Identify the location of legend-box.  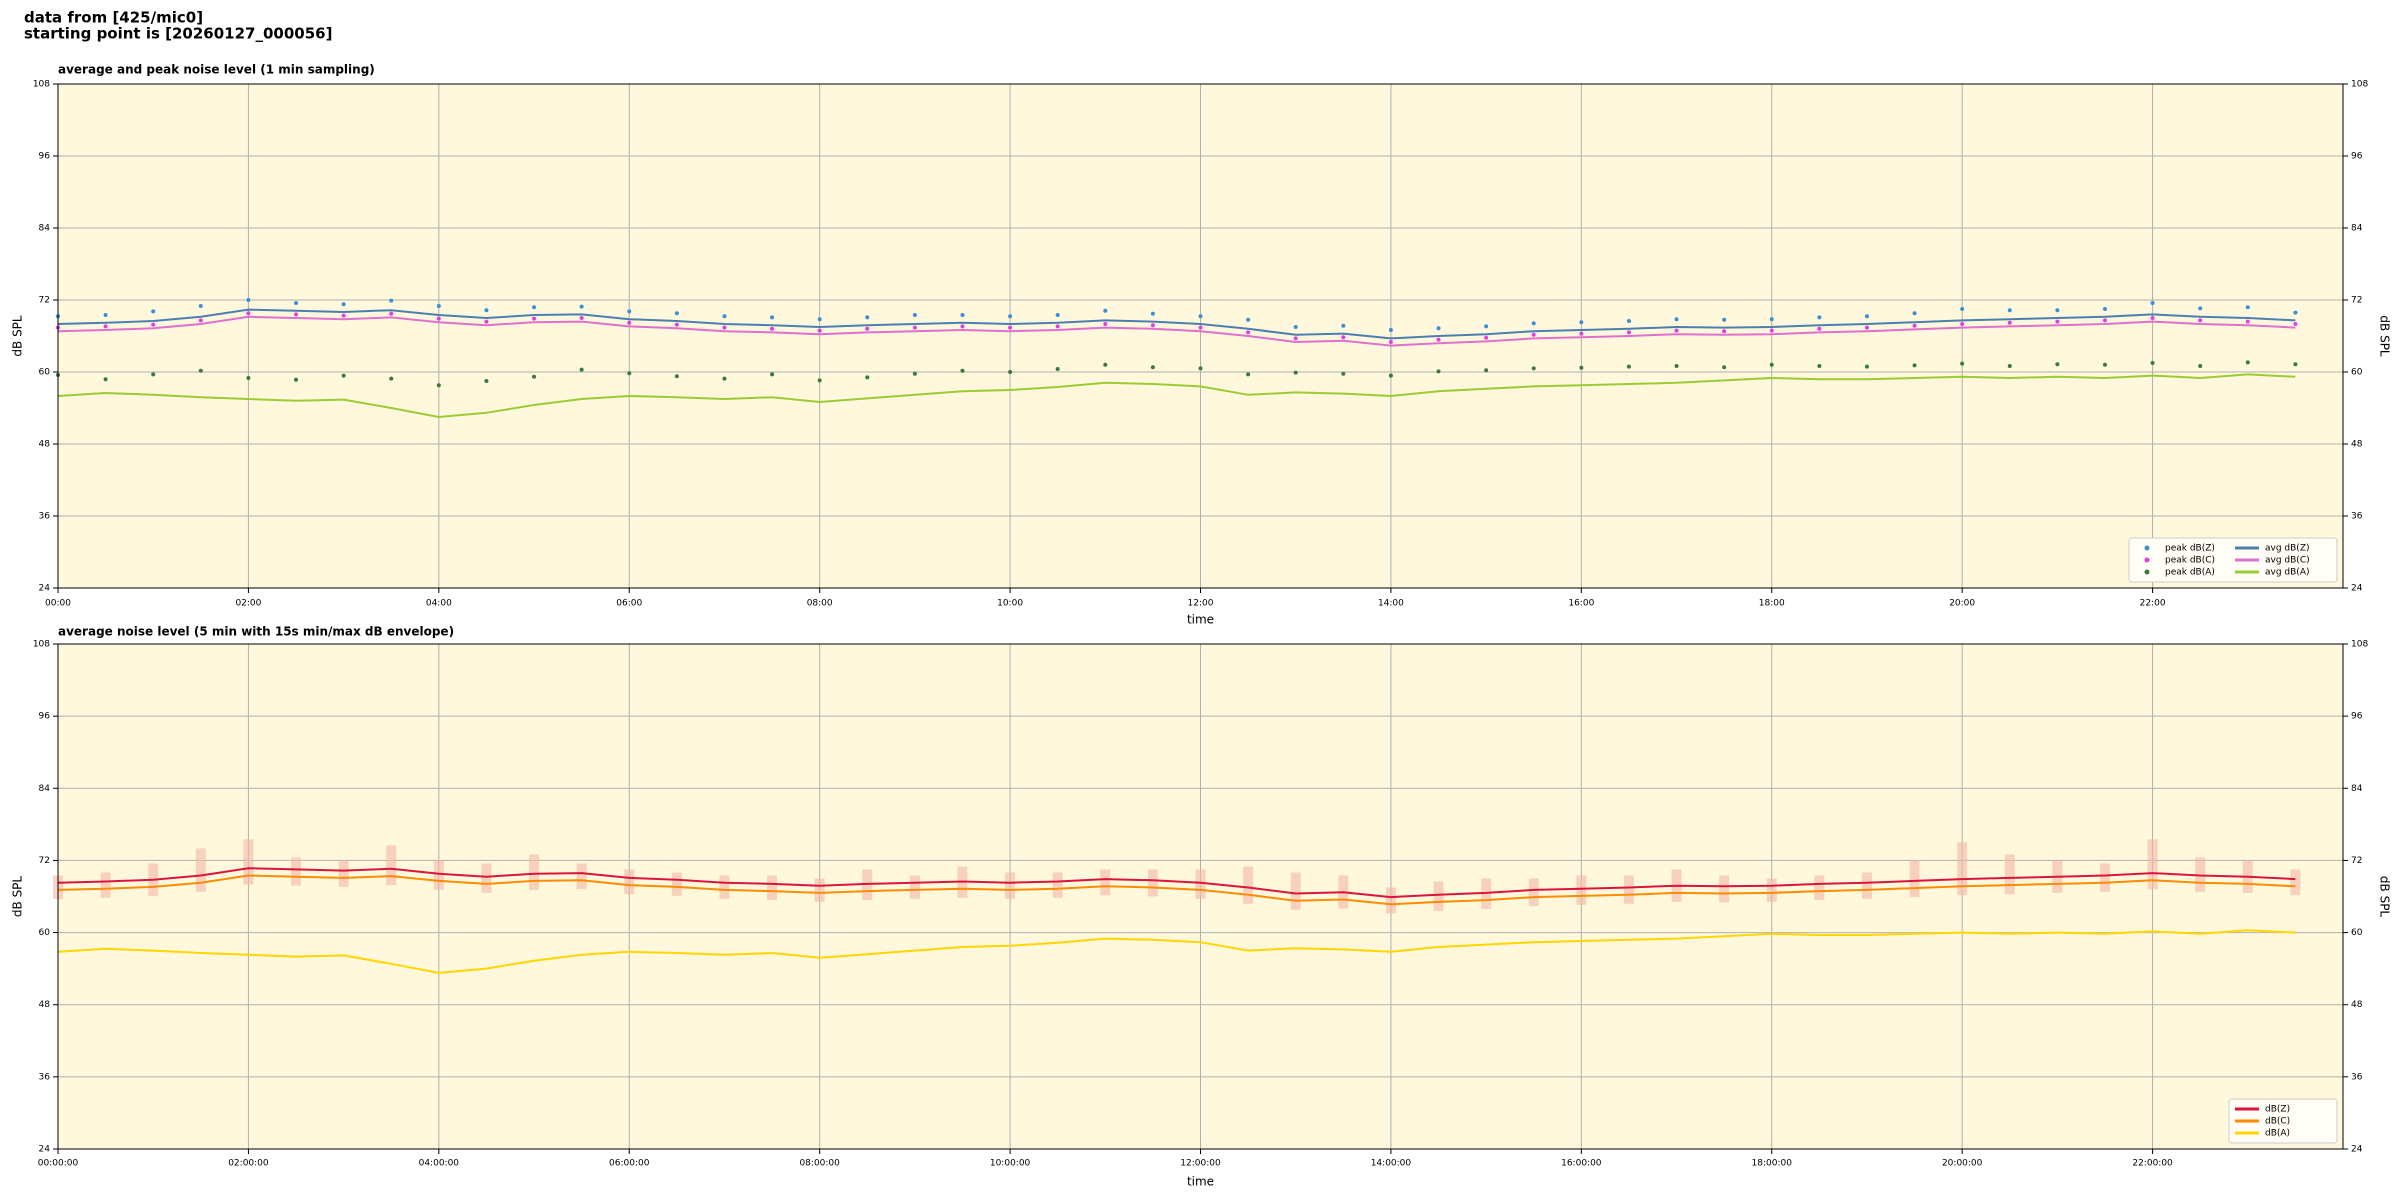
(2233, 560).